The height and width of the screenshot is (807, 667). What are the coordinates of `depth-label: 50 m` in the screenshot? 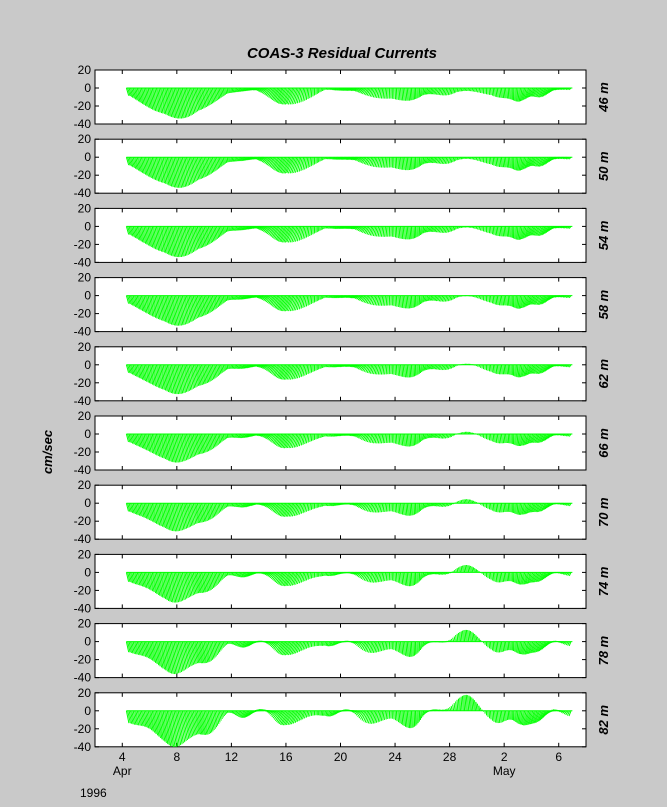 It's located at (603, 166).